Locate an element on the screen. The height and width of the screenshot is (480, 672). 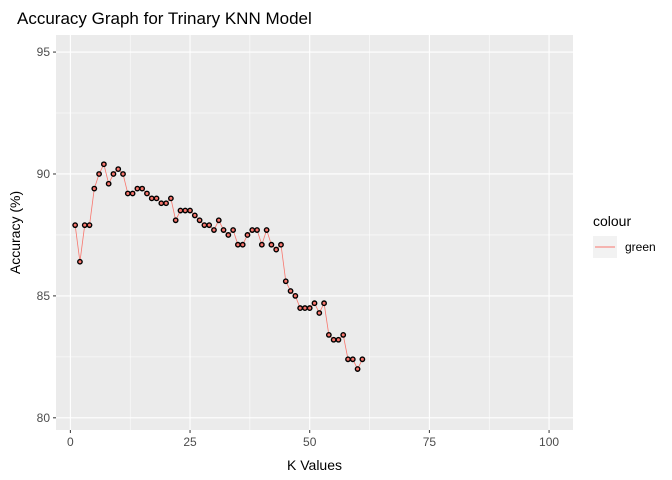
legend-label-green: green is located at coordinates (640, 247).